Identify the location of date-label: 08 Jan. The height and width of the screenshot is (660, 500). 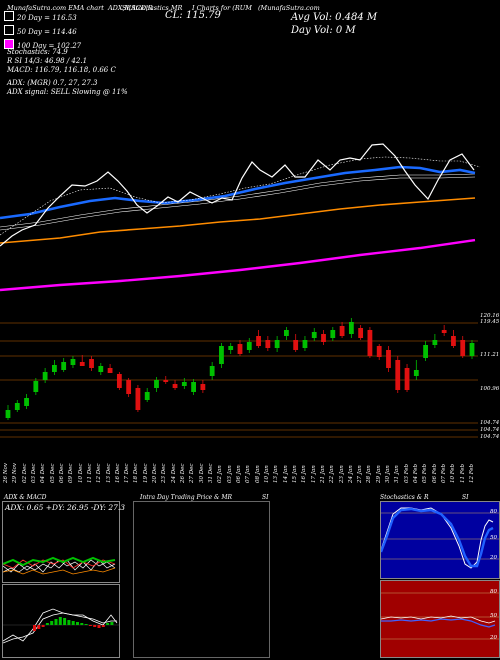
(257, 474).